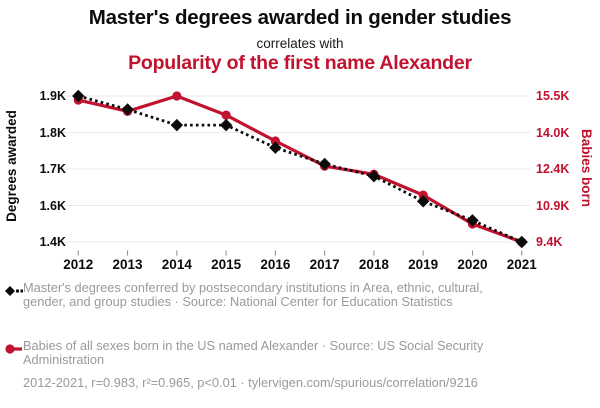 The height and width of the screenshot is (408, 600). I want to click on correlates-with-text: correlates with, so click(300, 43).